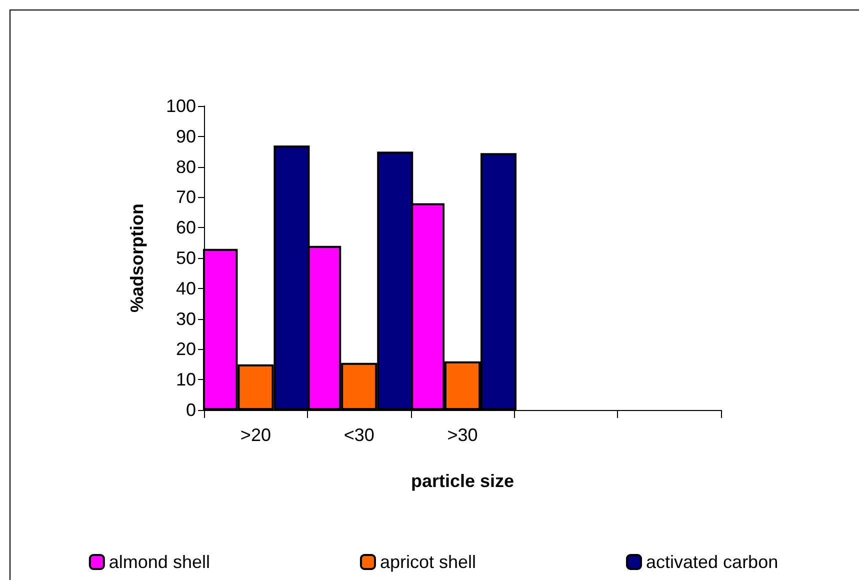 The image size is (867, 588). What do you see at coordinates (191, 410) in the screenshot?
I see `y-tick-label: 0` at bounding box center [191, 410].